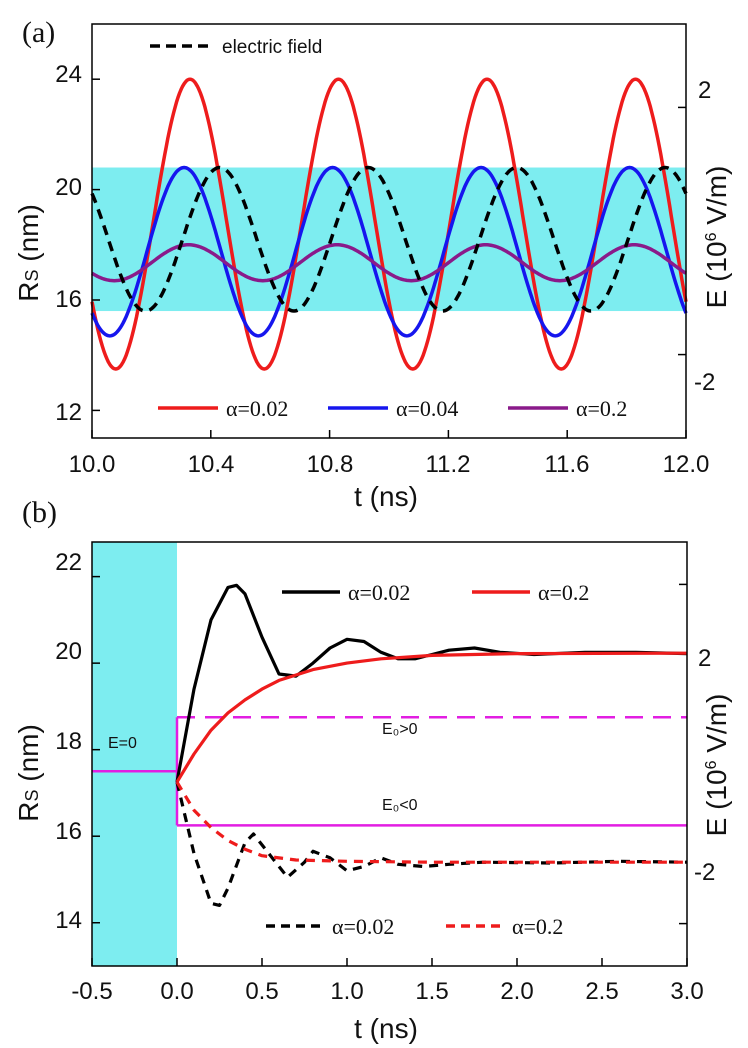 The image size is (748, 1048). What do you see at coordinates (435, 592) in the screenshot?
I see `panel-b-legend-top: α=0.02 α=0.2` at bounding box center [435, 592].